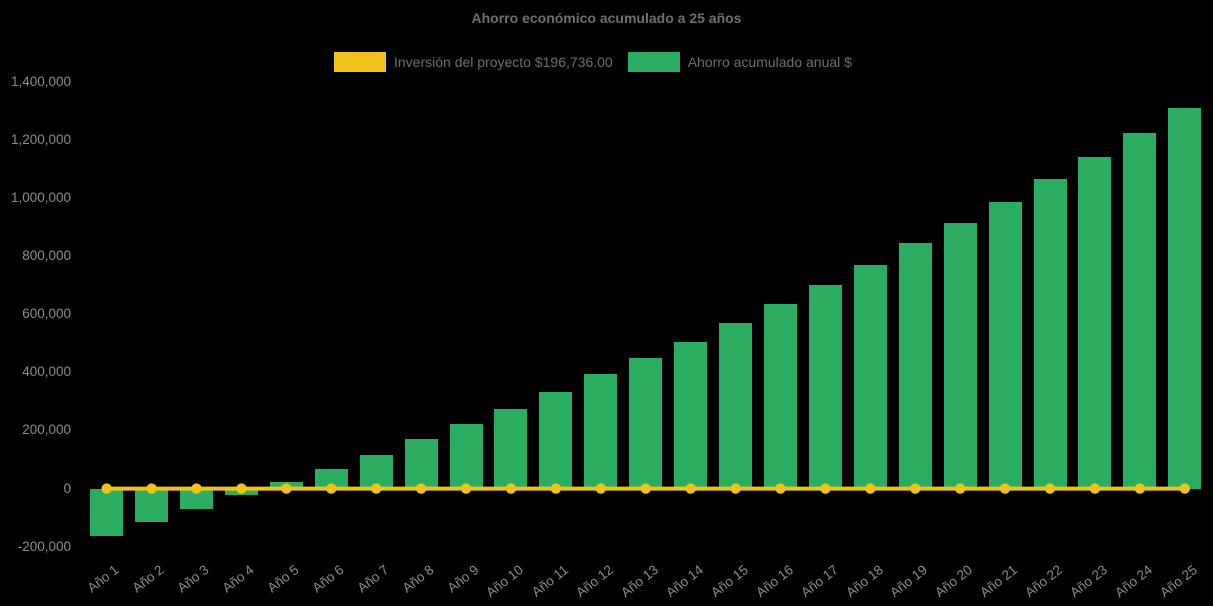  What do you see at coordinates (1179, 581) in the screenshot?
I see `x-axis-tick-label: Año 25` at bounding box center [1179, 581].